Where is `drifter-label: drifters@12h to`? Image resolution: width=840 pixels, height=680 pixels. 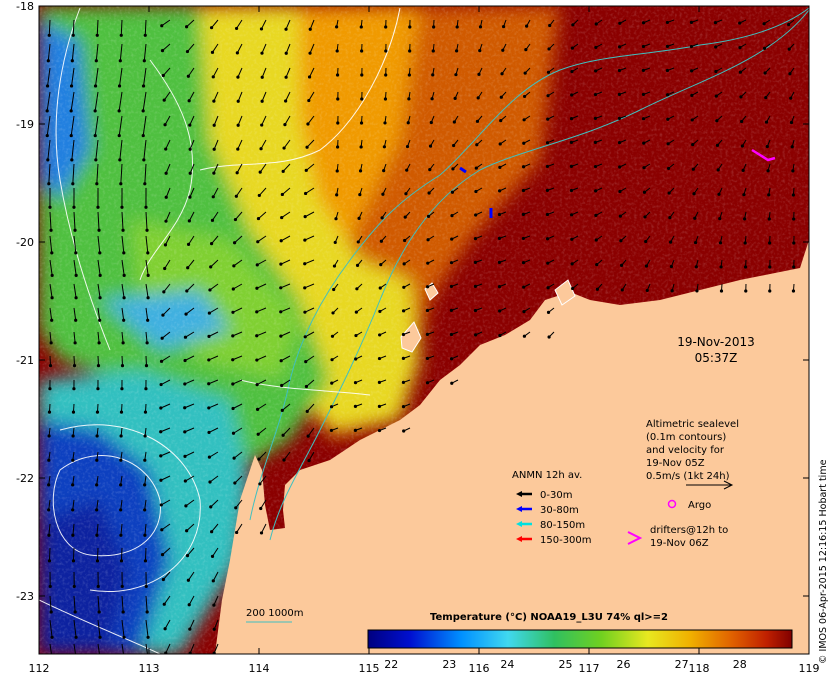 drifter-label: drifters@12h to is located at coordinates (689, 530).